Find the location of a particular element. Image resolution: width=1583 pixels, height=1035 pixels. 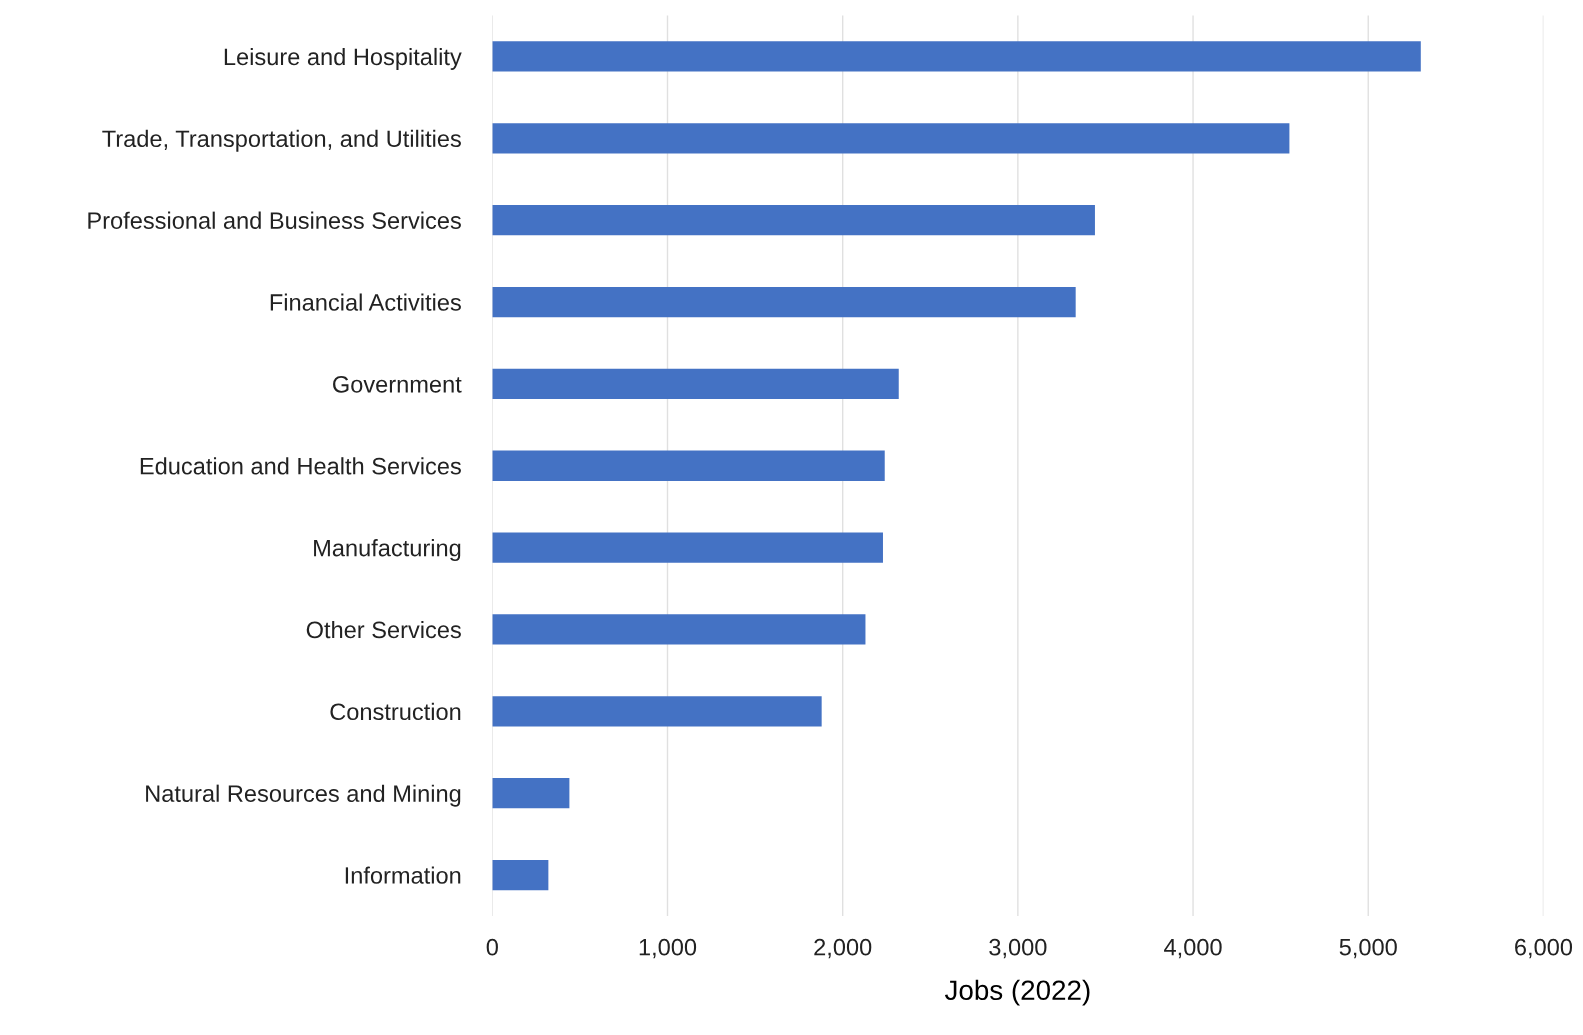

x-tick-label: 3,000 is located at coordinates (1018, 948).